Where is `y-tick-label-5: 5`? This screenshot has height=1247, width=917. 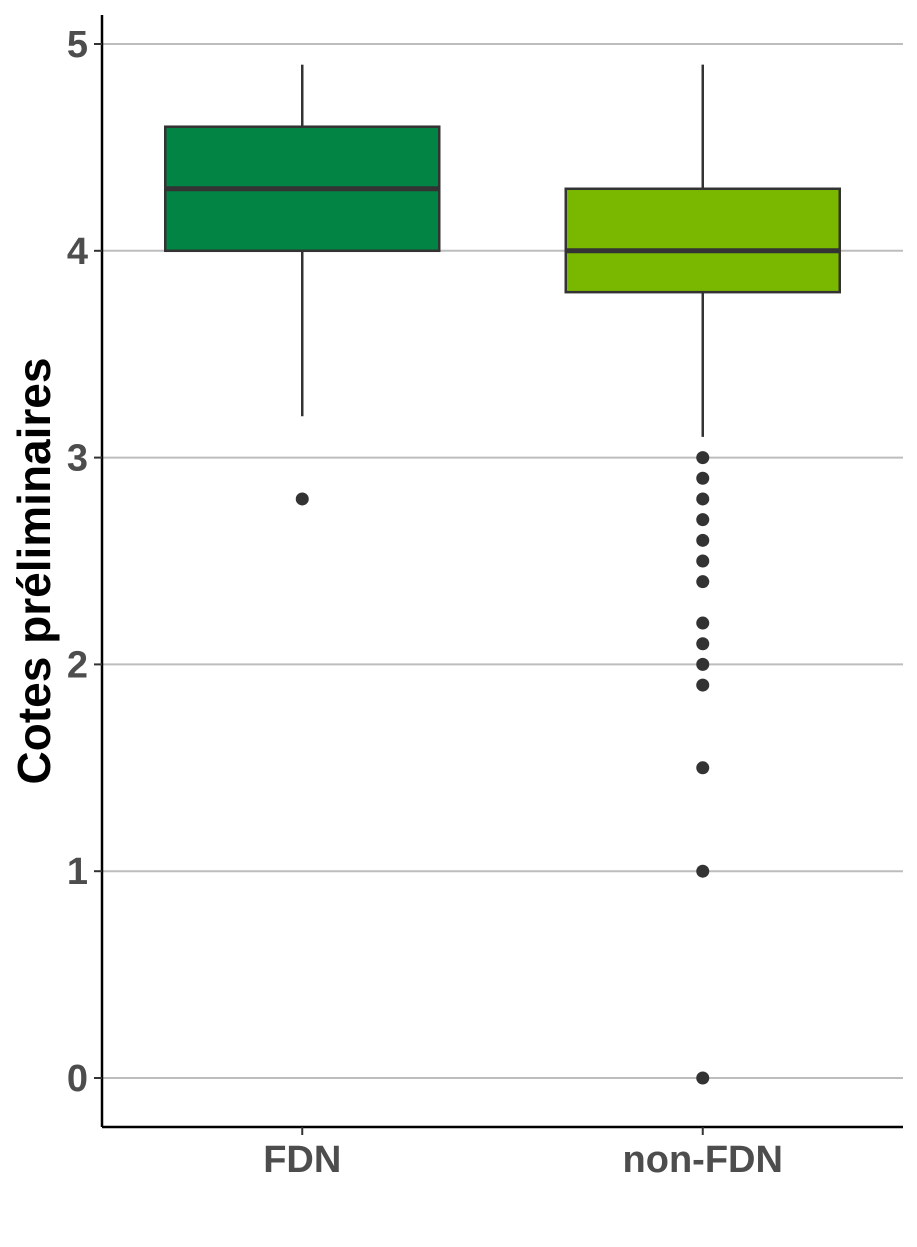
y-tick-label-5: 5 is located at coordinates (77, 45).